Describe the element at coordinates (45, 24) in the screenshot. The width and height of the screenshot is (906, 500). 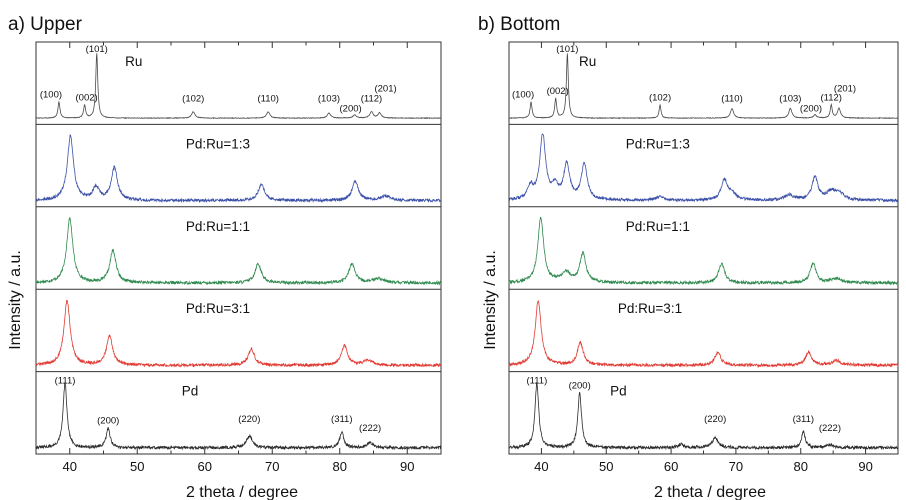
I see `panel-title: a) Upper` at that location.